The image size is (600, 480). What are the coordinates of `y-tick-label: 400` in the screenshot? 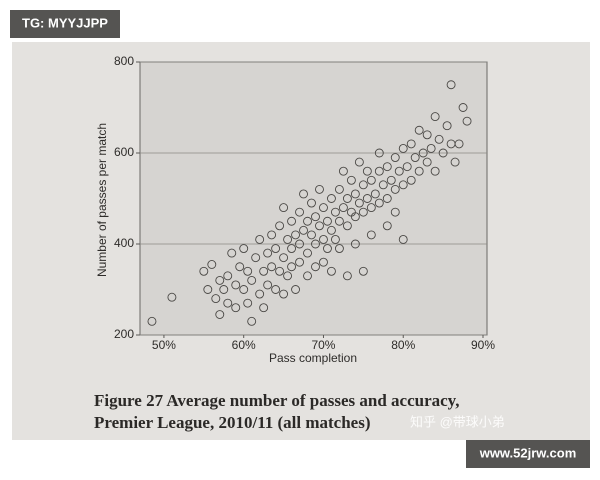 It's located at (124, 243).